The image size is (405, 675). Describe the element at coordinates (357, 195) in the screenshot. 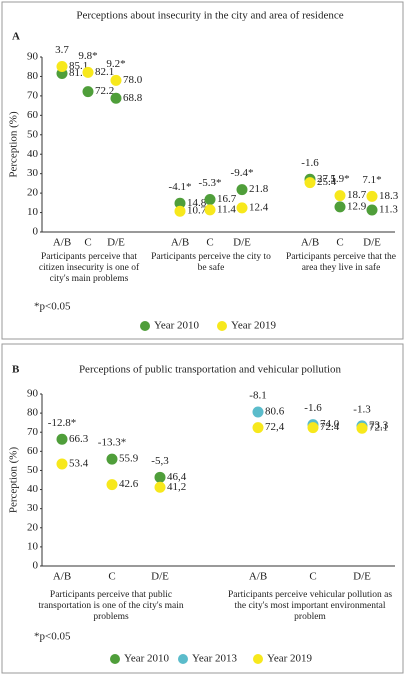

I see `value-label: 18.7` at that location.